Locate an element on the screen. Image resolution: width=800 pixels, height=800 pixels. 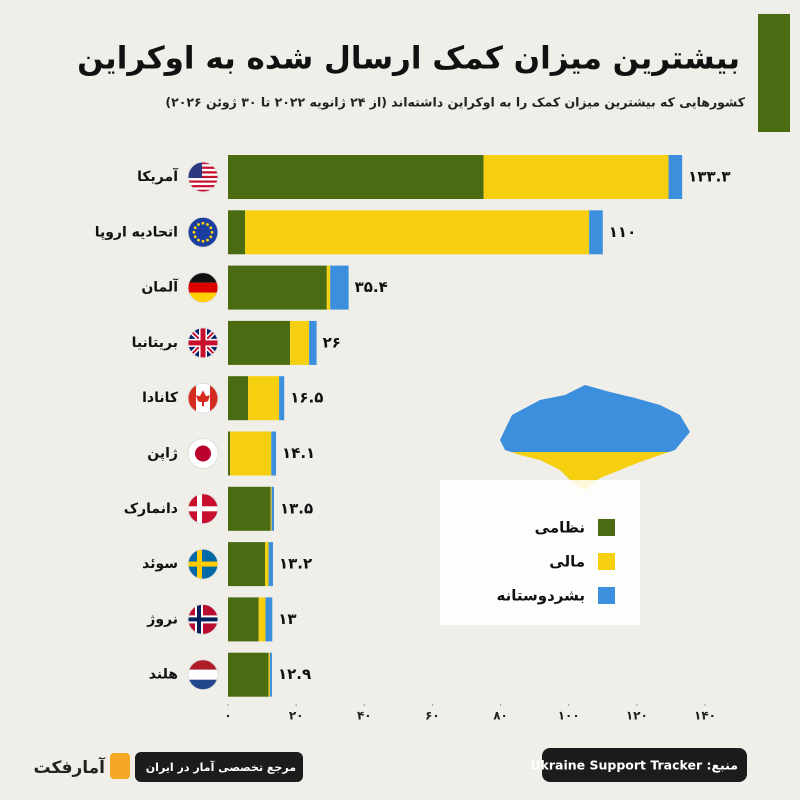
total-label: ۱۶.۵ is located at coordinates (306, 398).